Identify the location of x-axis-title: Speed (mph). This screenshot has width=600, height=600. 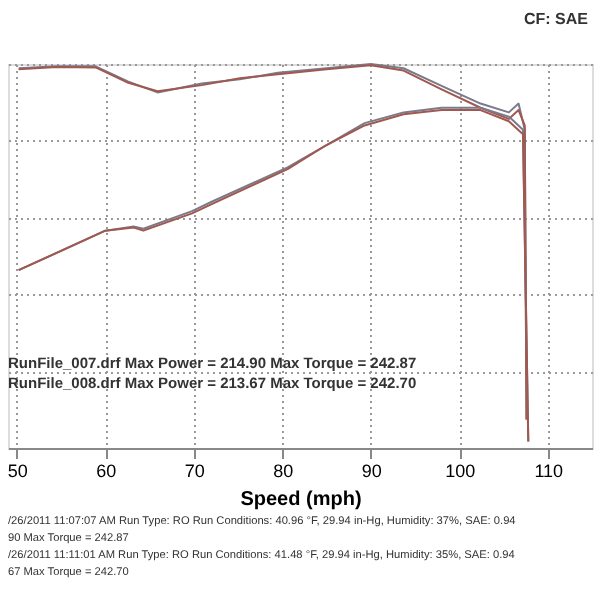
(301, 500).